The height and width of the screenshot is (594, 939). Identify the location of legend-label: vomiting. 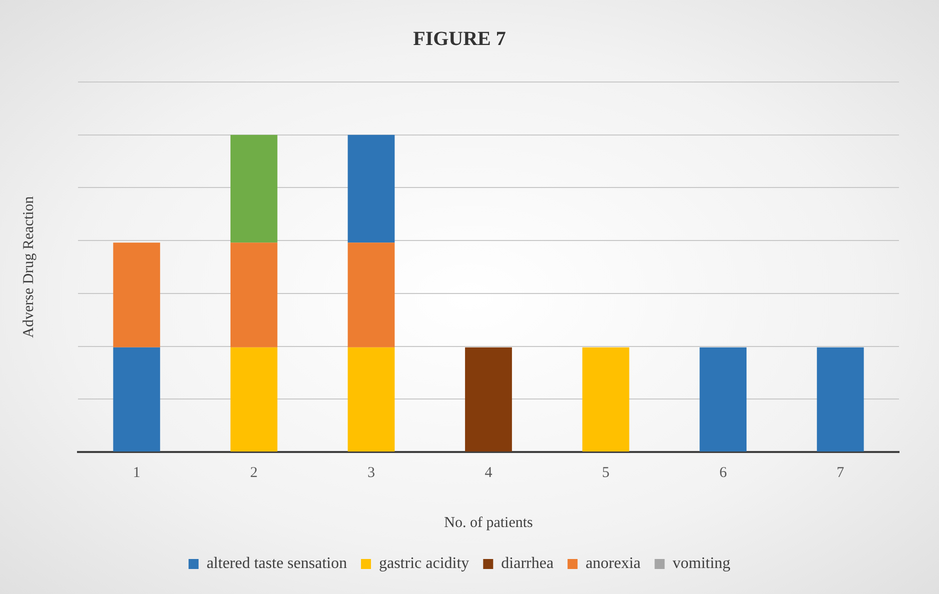
(701, 563).